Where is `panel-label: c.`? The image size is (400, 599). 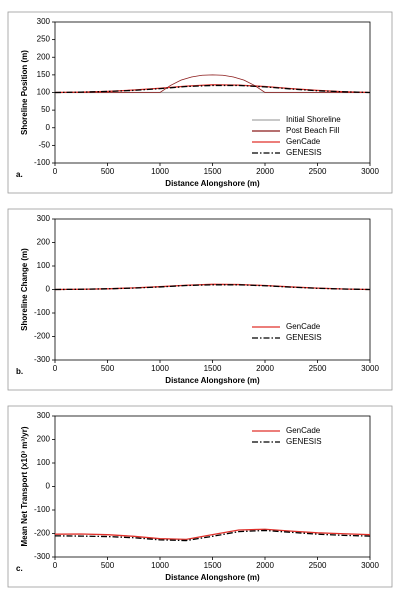 panel-label: c. is located at coordinates (19, 568).